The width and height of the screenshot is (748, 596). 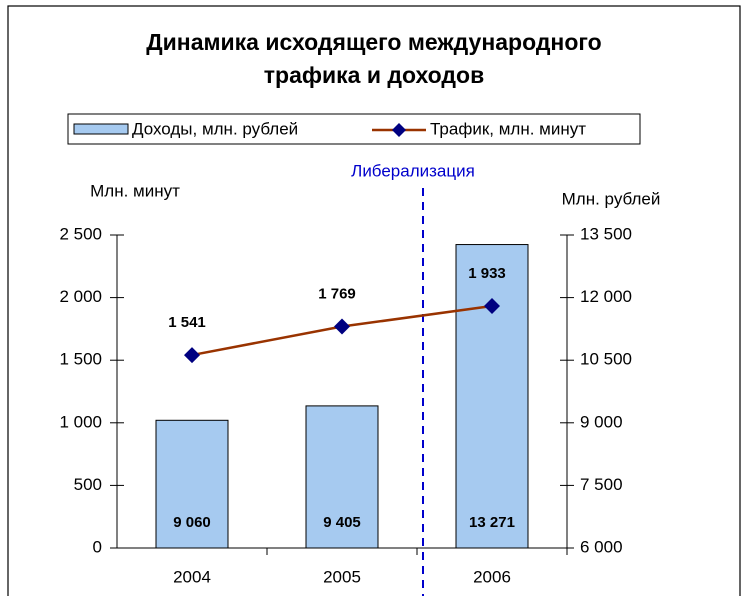 I want to click on y-tick-label: 1 500, so click(x=80, y=359).